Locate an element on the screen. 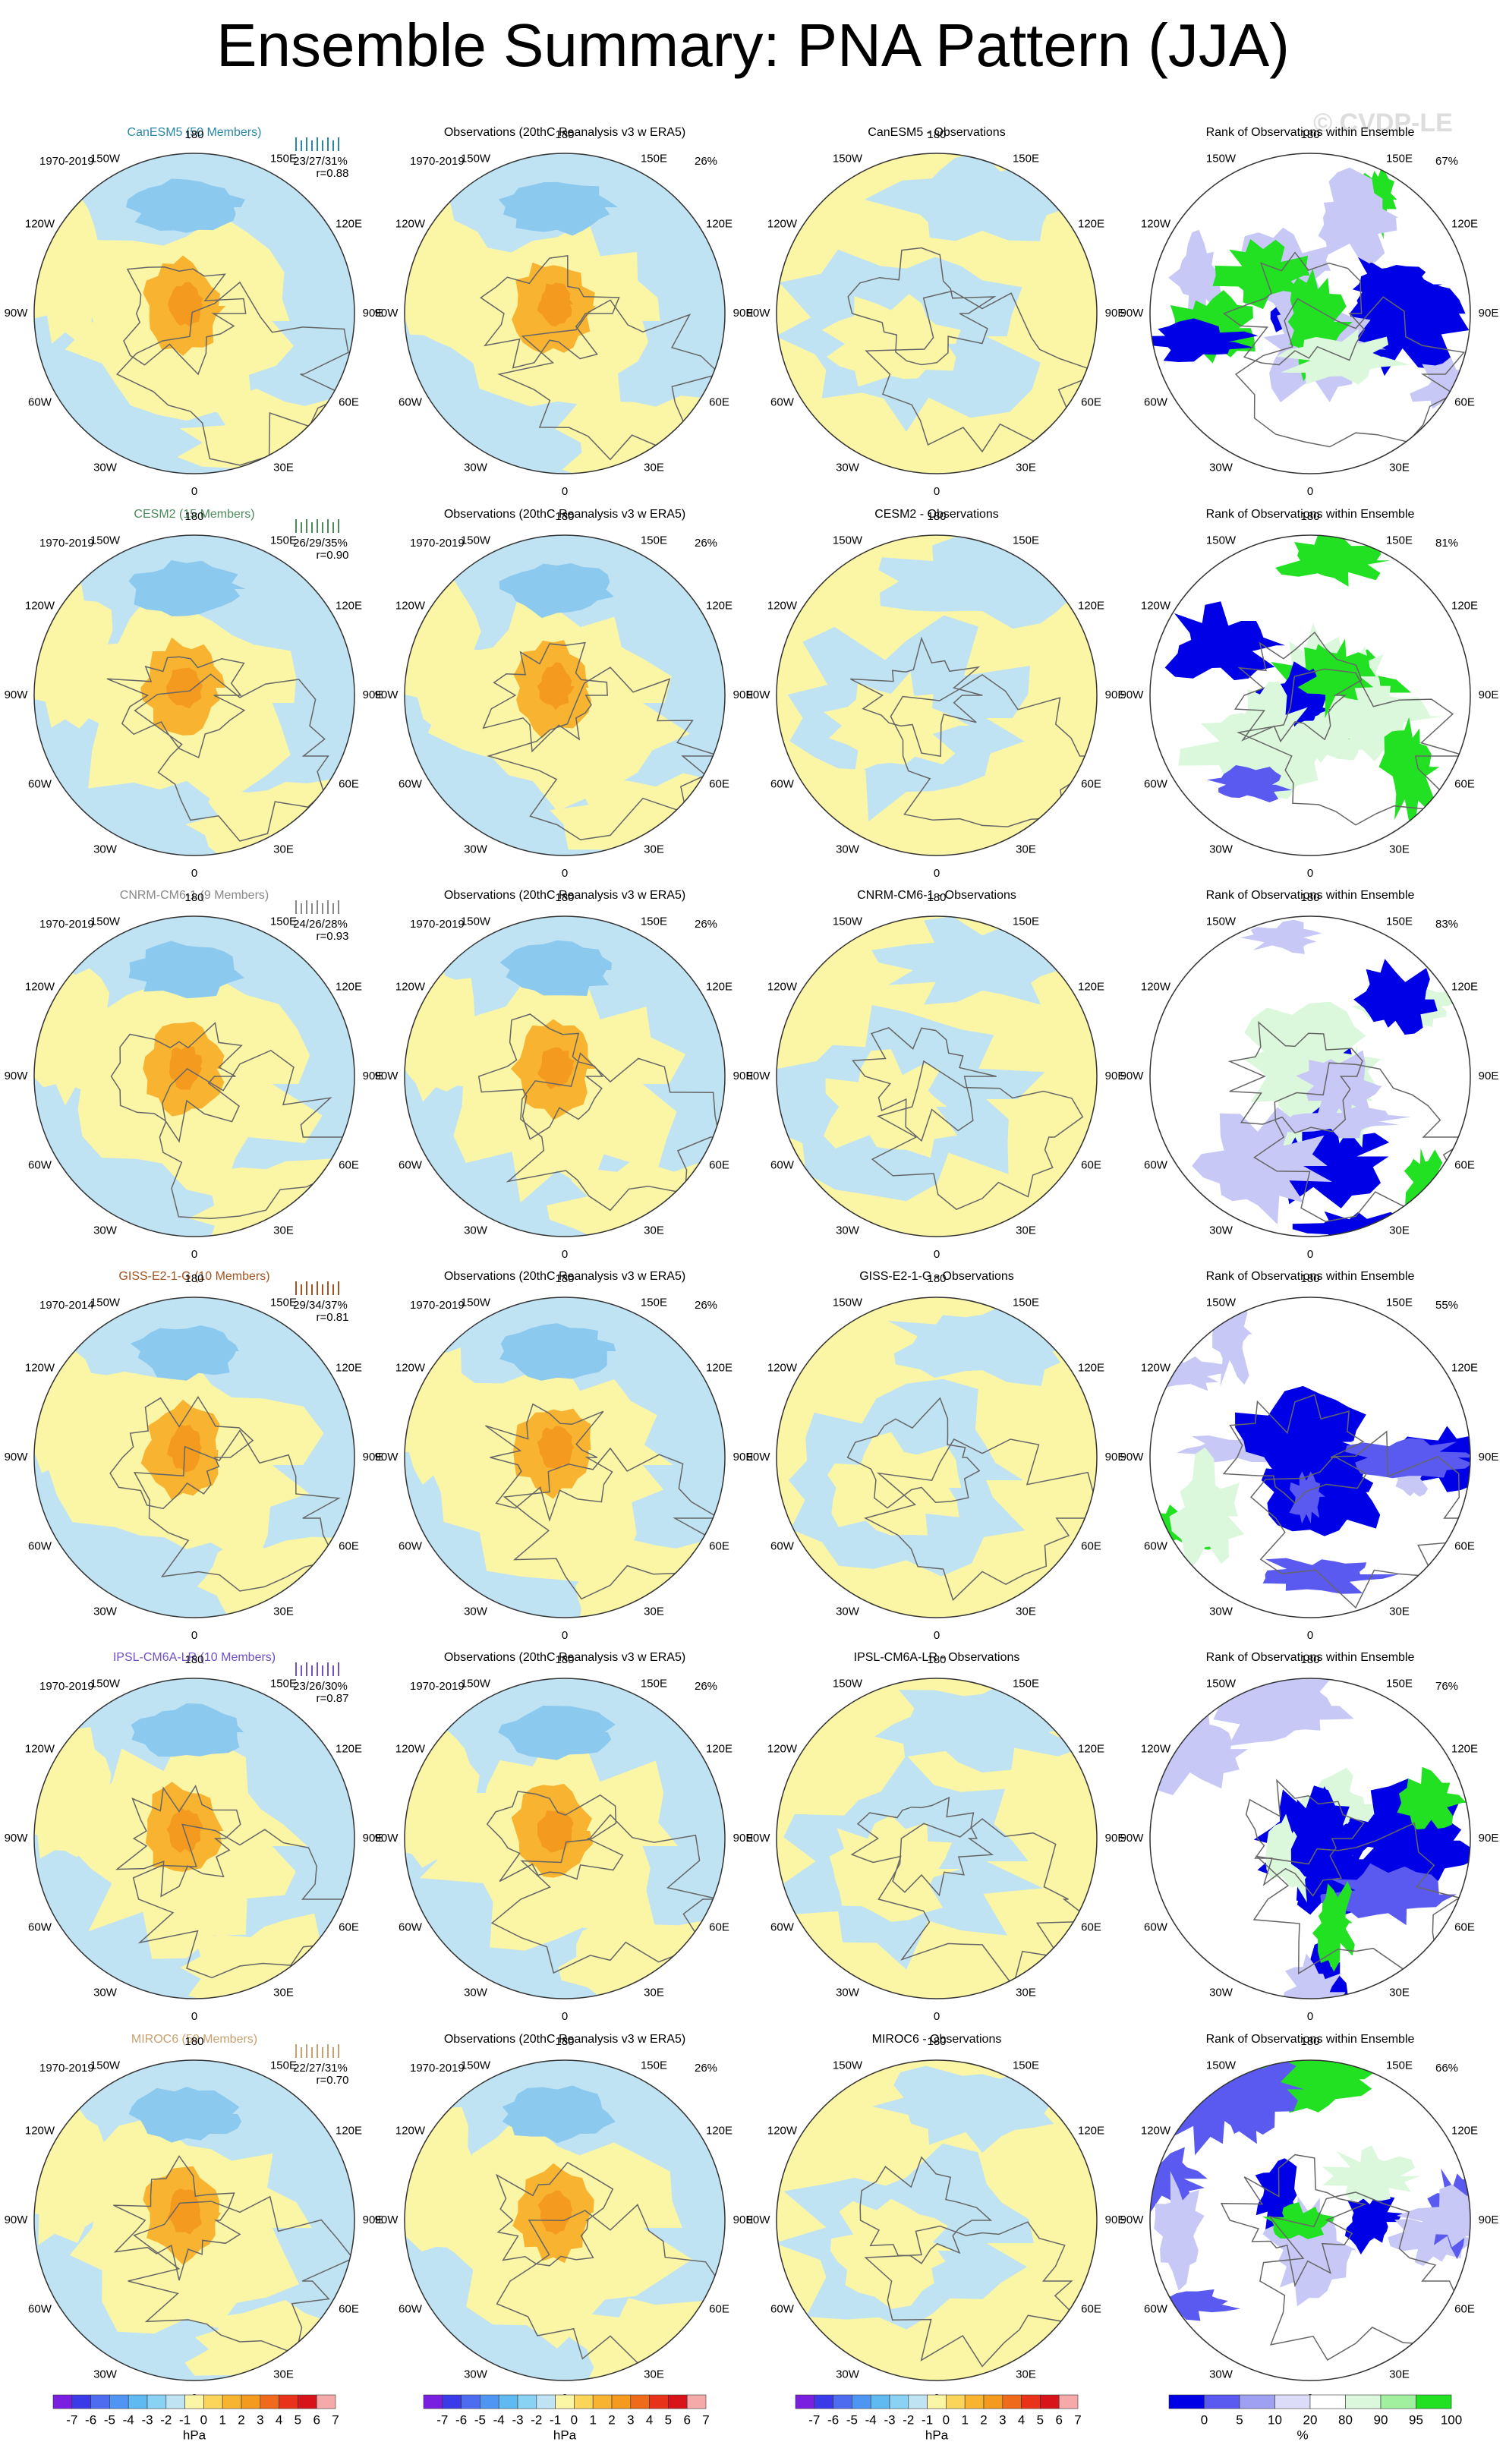  colorbar-tick: 0 is located at coordinates (574, 2419).